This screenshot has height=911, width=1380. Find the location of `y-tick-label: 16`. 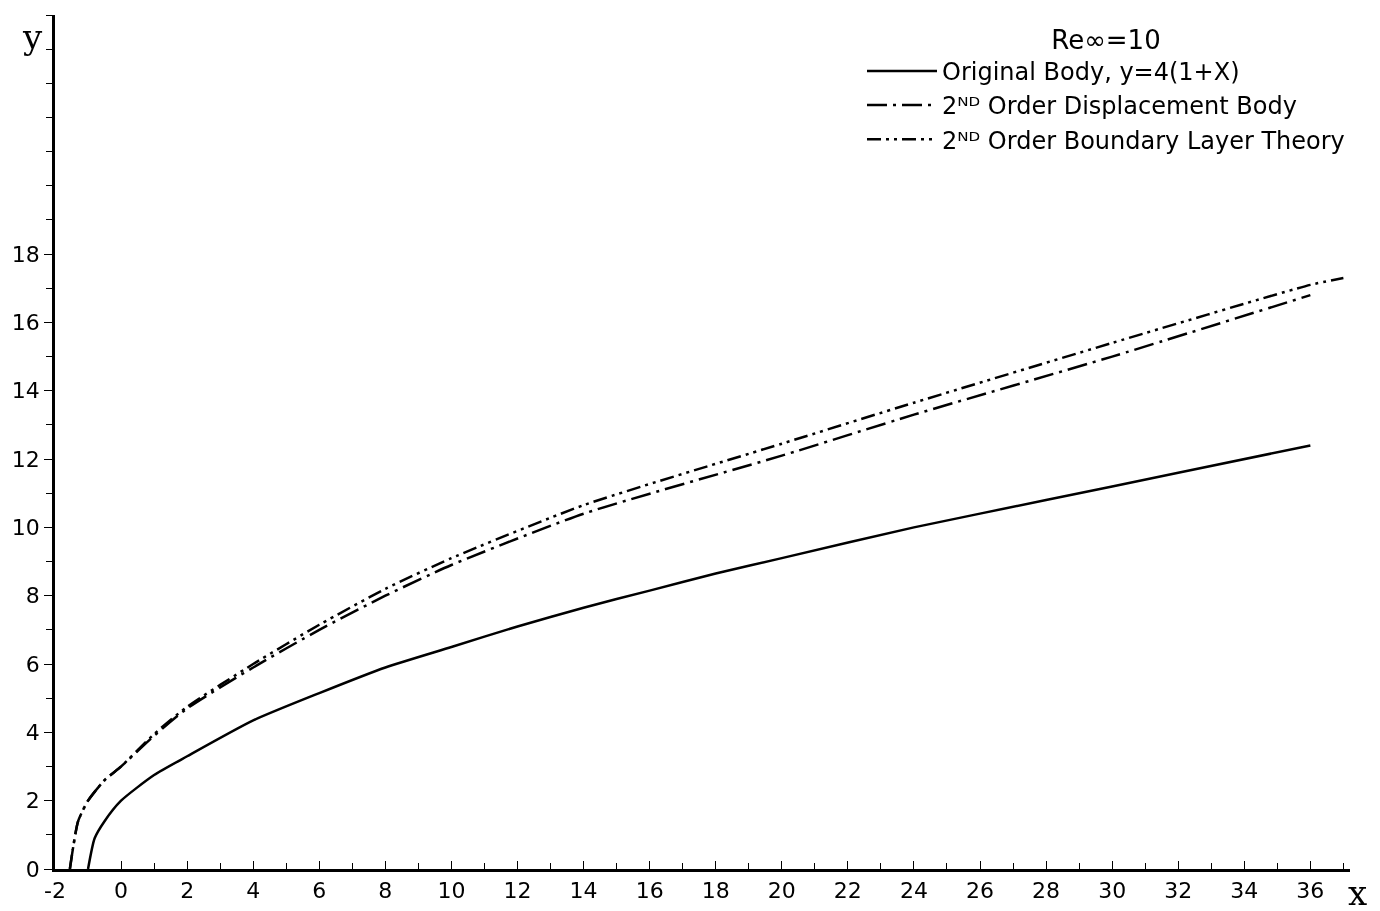

y-tick-label: 16 is located at coordinates (25, 323).